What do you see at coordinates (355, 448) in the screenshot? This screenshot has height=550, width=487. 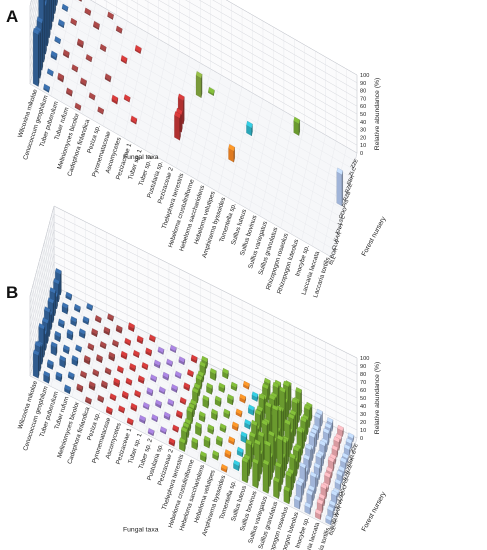 I see `nursery-label: ZZE` at bounding box center [355, 448].